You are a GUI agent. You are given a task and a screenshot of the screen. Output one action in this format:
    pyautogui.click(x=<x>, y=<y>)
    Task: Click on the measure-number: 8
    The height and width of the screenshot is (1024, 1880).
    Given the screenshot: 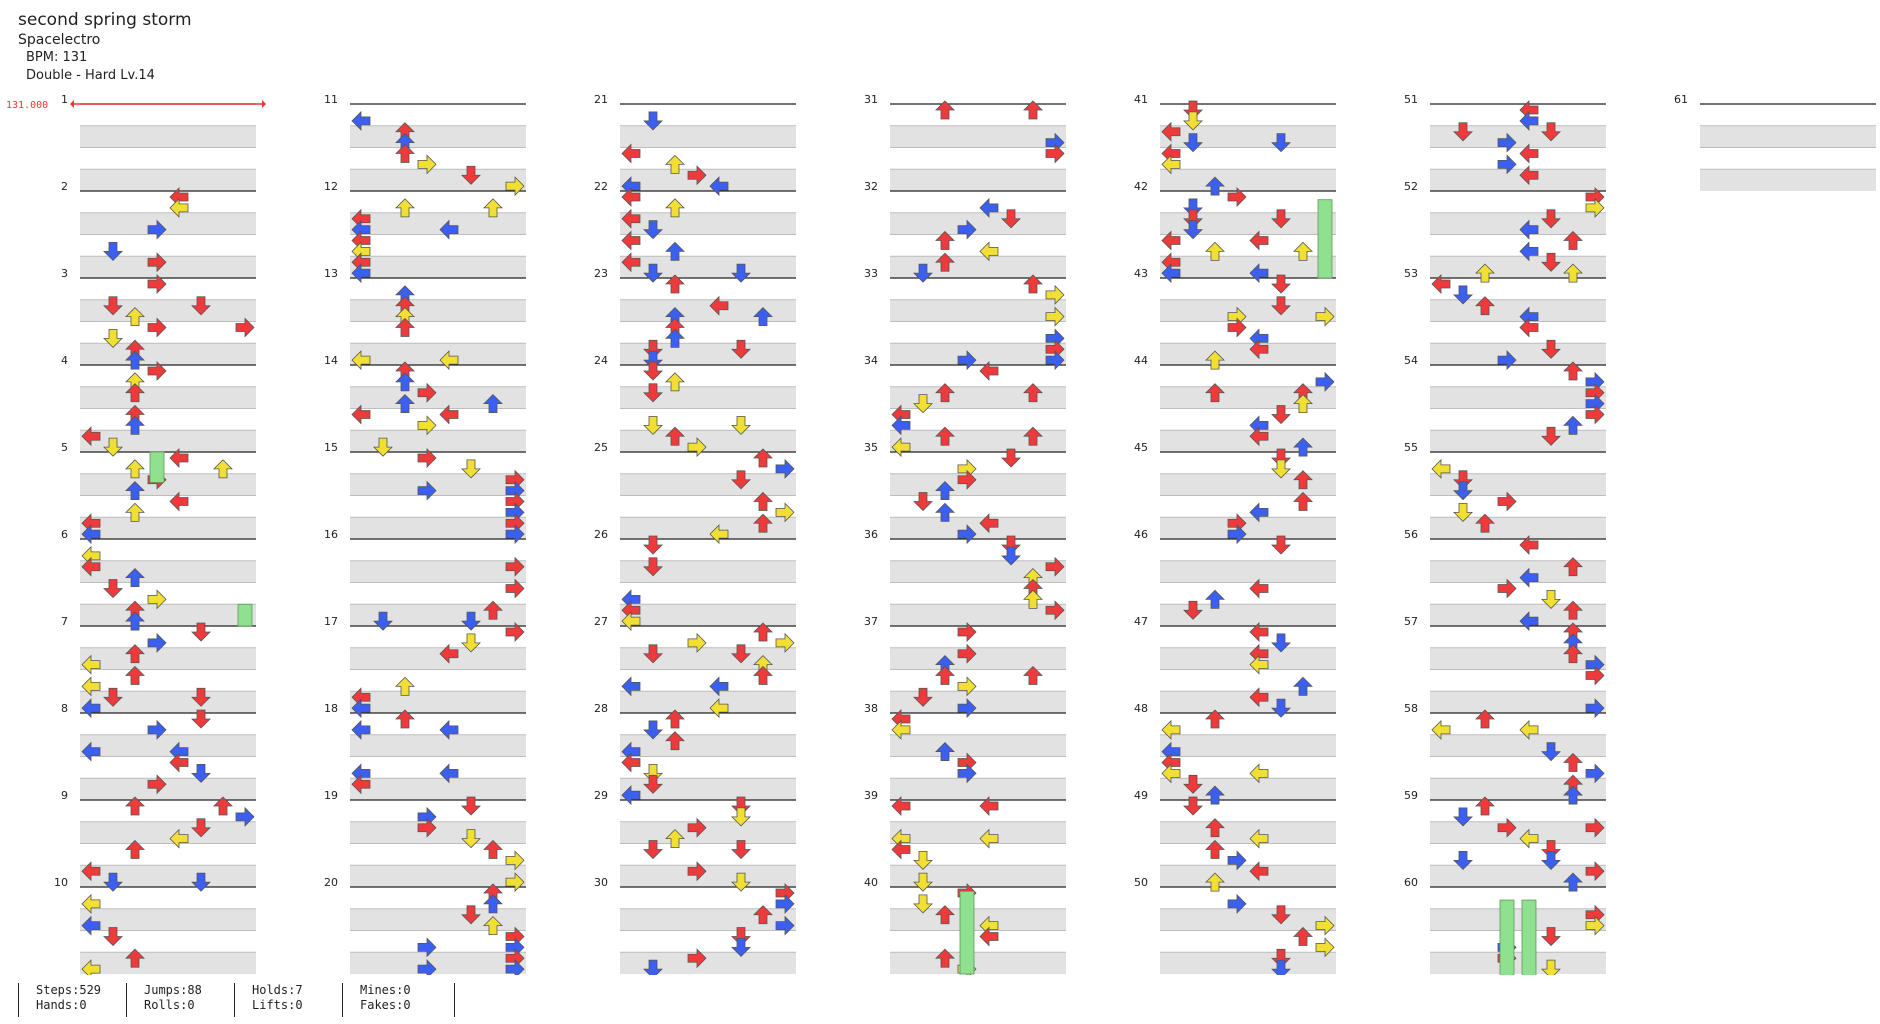 What is the action you would take?
    pyautogui.click(x=64, y=708)
    